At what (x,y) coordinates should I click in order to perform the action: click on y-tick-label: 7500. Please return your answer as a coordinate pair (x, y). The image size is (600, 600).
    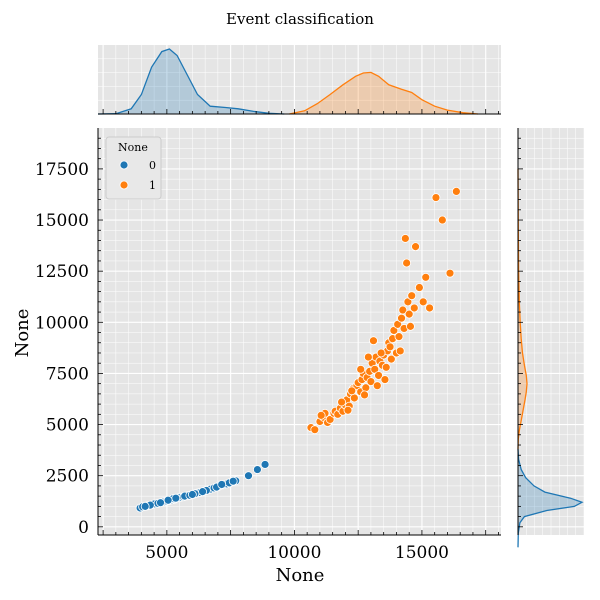
    Looking at the image, I should click on (67, 374).